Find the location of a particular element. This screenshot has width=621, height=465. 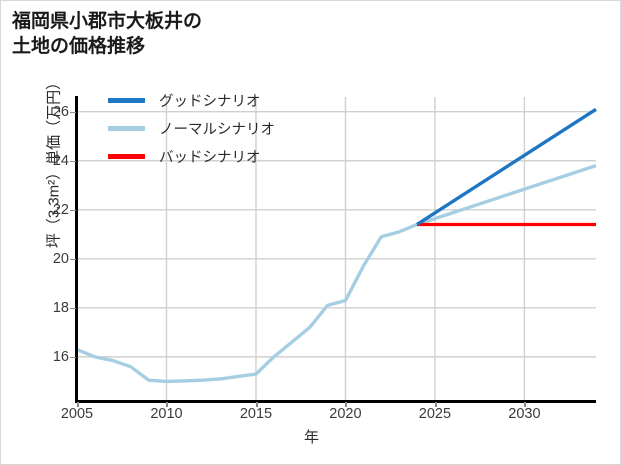

y-tick-label: 20 is located at coordinates (60, 258).